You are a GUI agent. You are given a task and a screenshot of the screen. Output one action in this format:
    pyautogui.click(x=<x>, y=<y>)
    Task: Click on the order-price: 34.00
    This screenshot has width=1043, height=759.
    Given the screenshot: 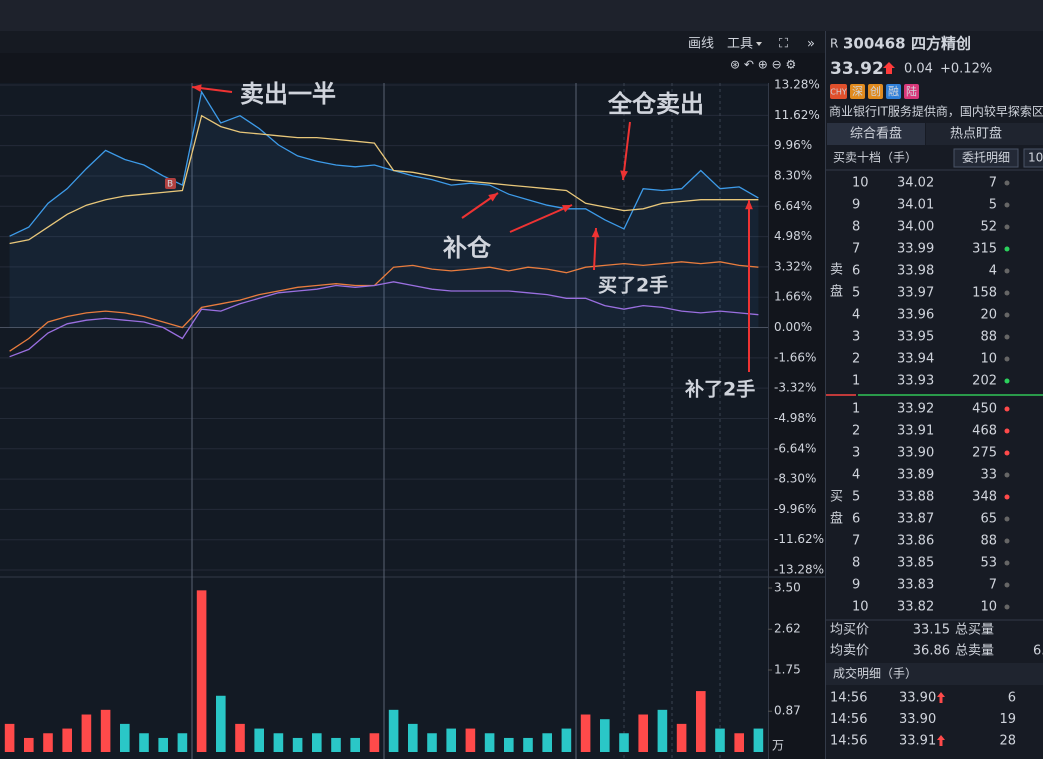 What is the action you would take?
    pyautogui.click(x=915, y=227)
    